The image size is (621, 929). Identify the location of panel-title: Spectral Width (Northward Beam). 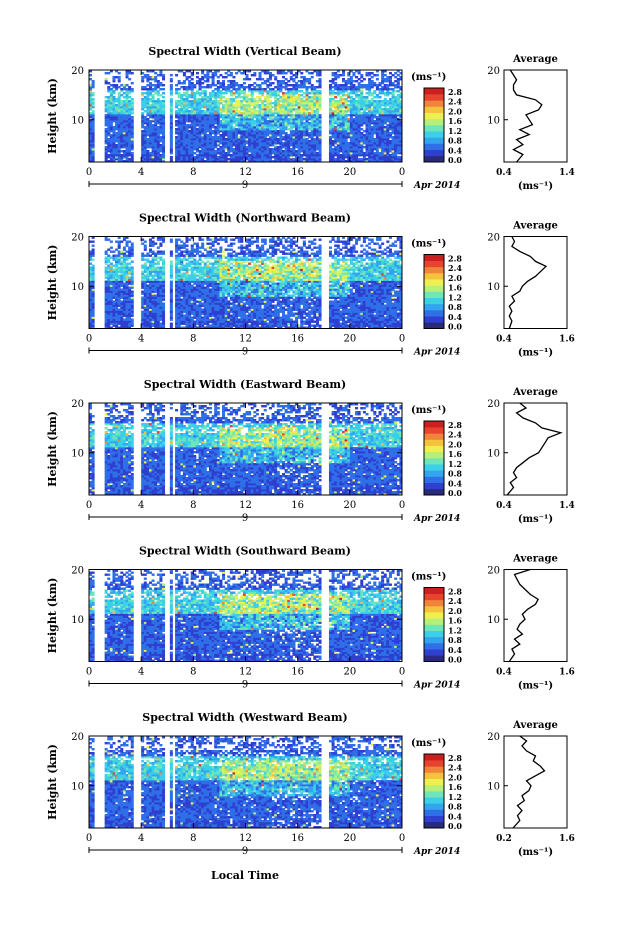
(245, 218).